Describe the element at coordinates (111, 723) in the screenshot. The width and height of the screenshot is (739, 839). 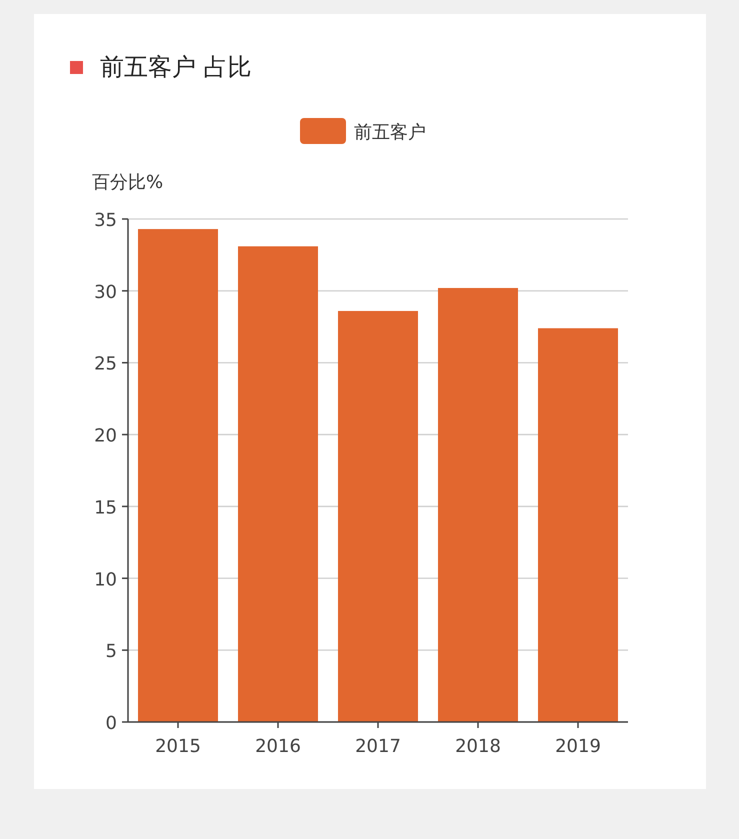
I see `y-tick-label: 0` at that location.